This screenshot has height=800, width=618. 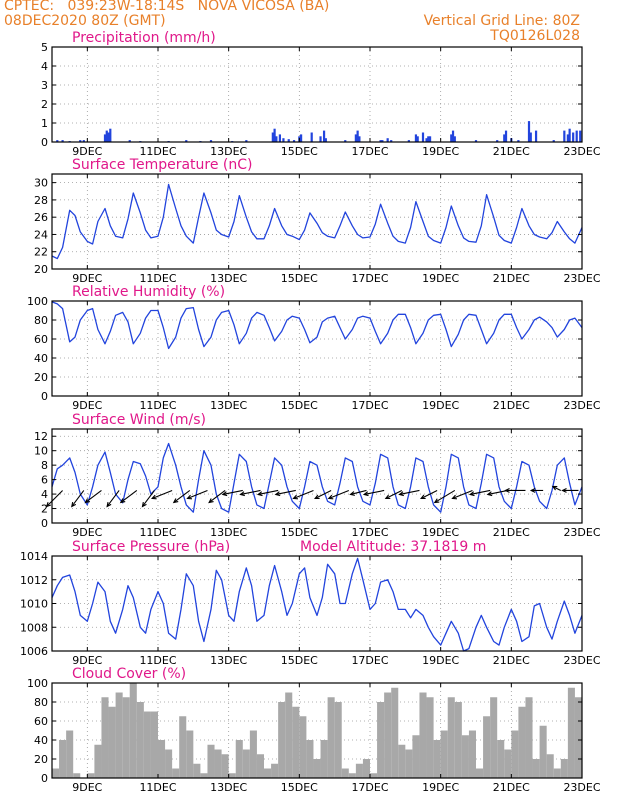 I want to click on precipitation-xtick-label: 17DEC, so click(x=369, y=151).